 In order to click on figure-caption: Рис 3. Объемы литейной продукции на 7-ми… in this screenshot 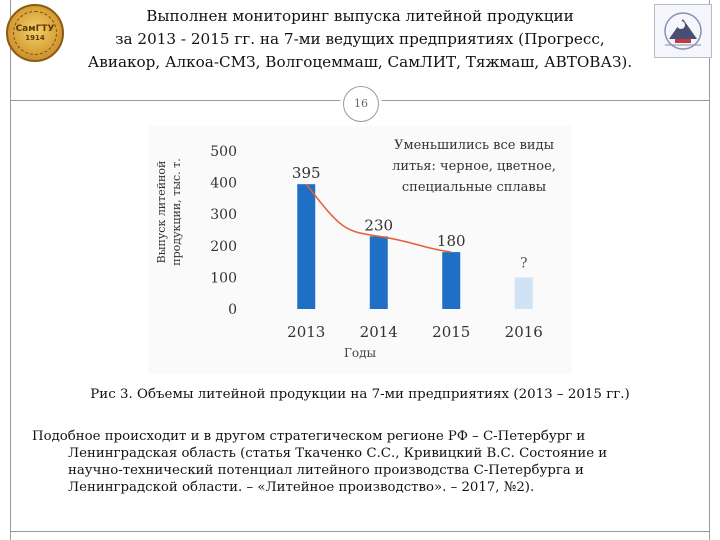, I will do `click(360, 394)`.